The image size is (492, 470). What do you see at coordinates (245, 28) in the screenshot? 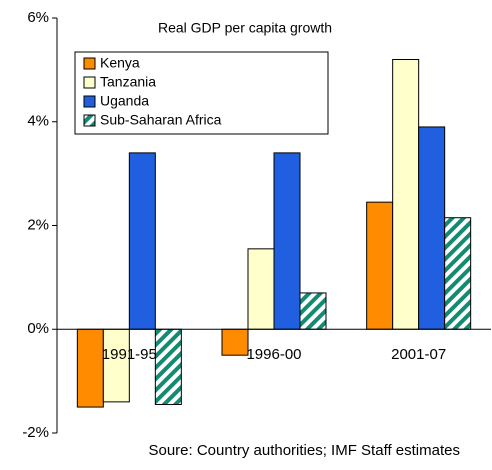
I see `chart-title: Real GDP per capita growth` at bounding box center [245, 28].